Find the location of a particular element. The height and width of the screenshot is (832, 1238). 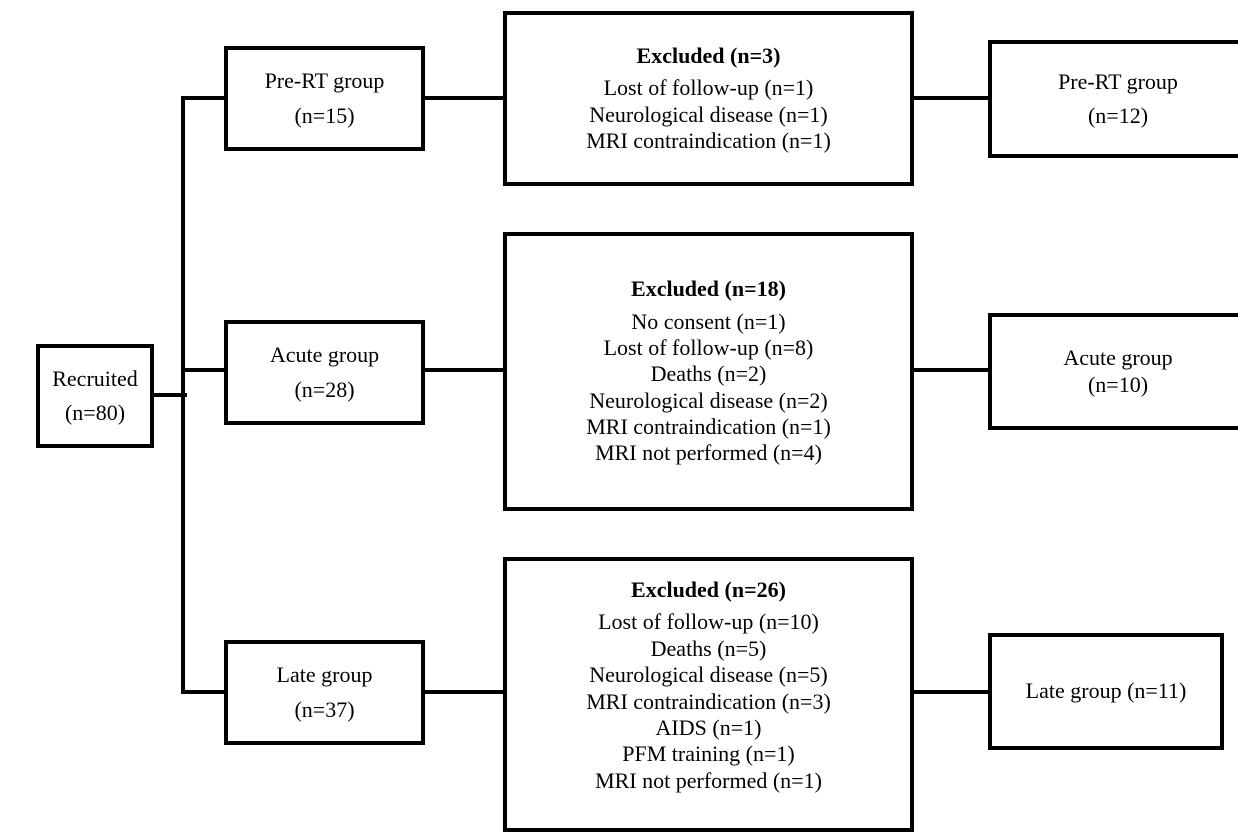

group-label: Acute group is located at coordinates (324, 355).